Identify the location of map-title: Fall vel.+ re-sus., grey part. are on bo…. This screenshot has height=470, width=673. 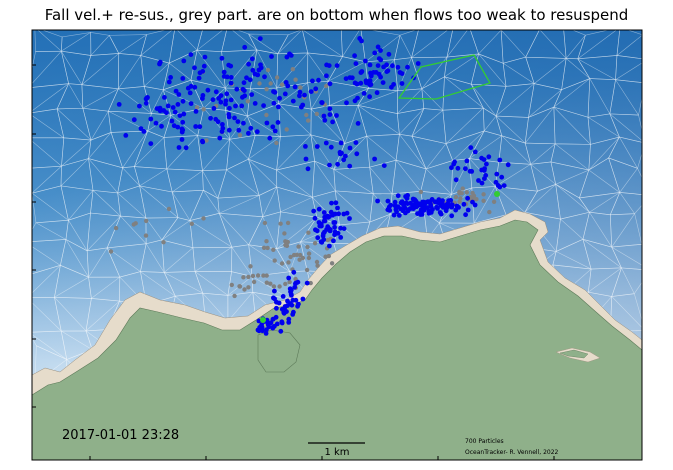
(336, 15).